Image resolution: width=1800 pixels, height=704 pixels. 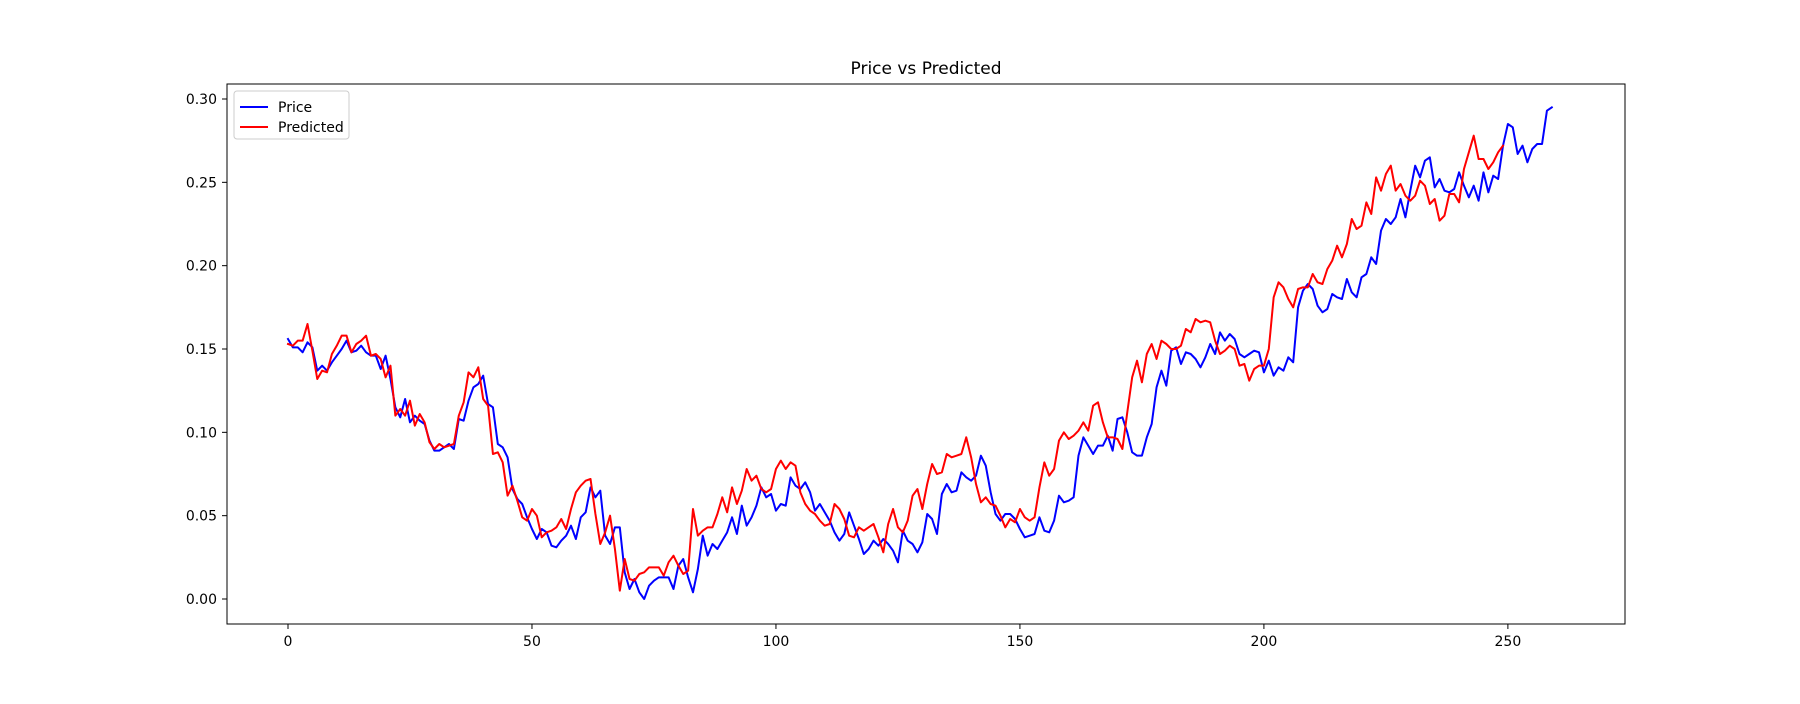 I want to click on y-tick-label: 0.25, so click(x=201, y=183).